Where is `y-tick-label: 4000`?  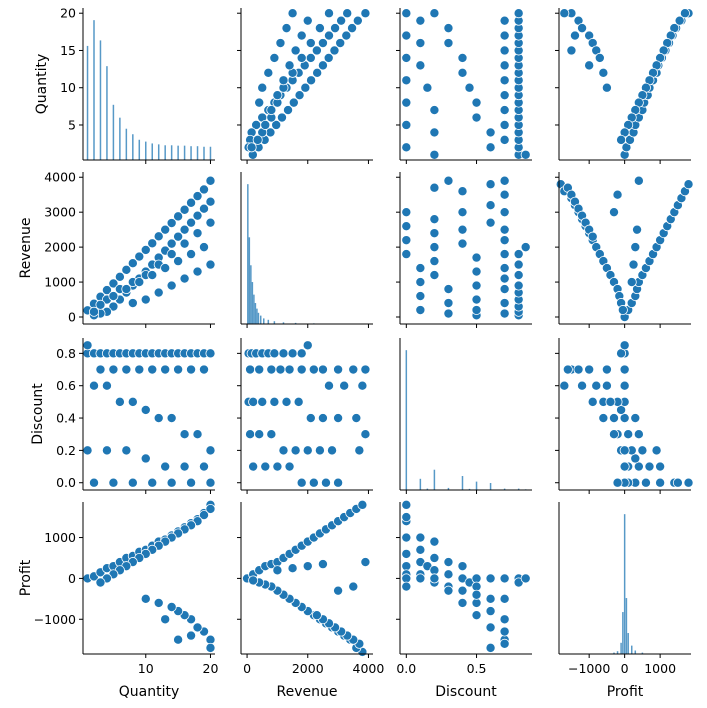 y-tick-label: 4000 is located at coordinates (60, 177).